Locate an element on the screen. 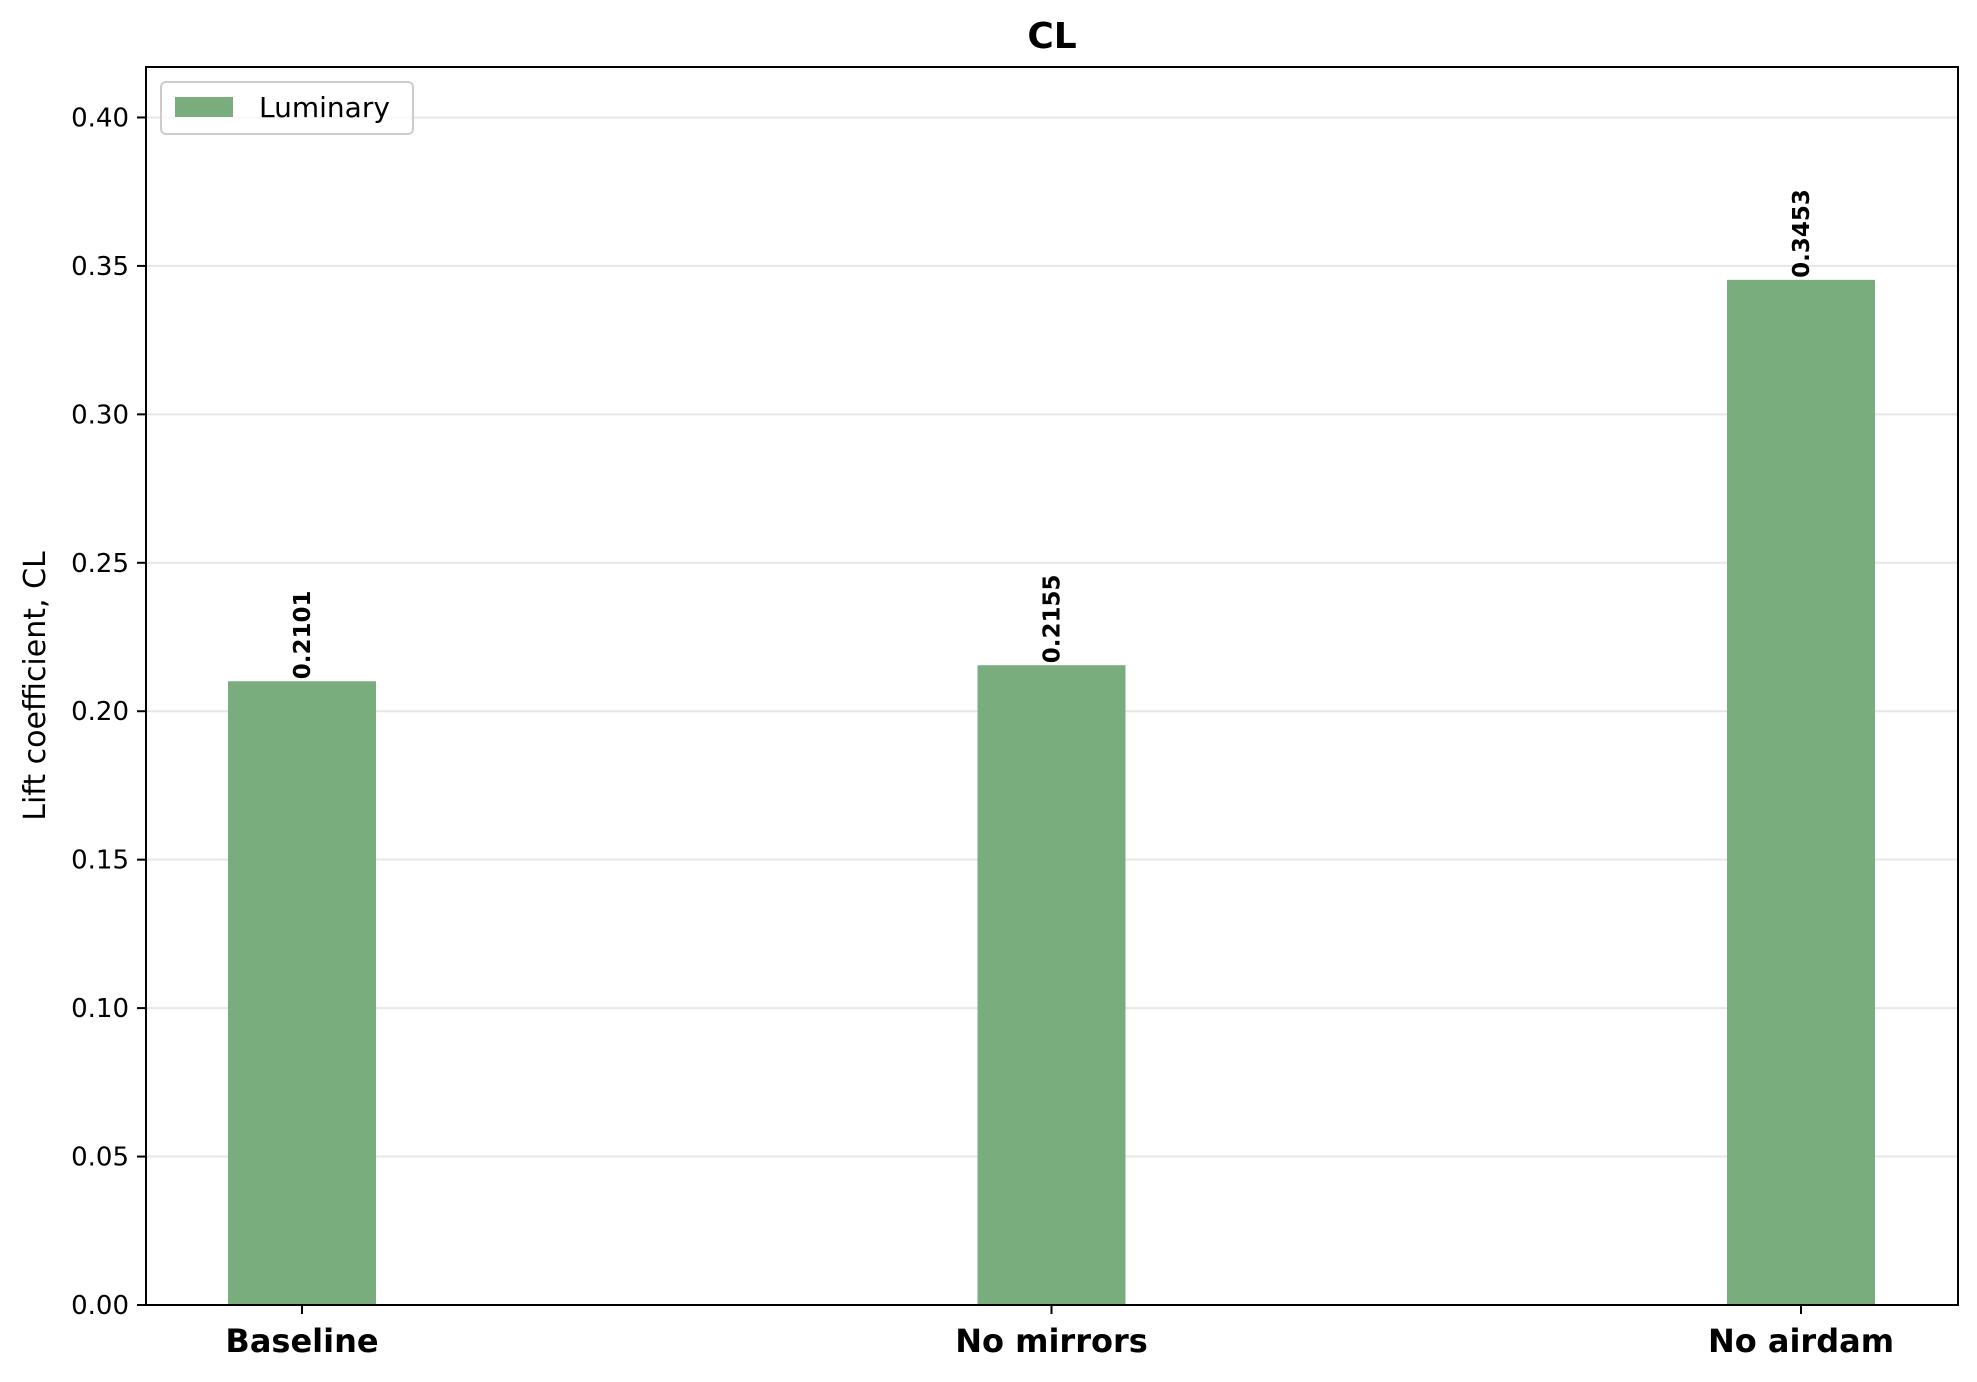  y-tick-label: 0.40 is located at coordinates (100, 118).